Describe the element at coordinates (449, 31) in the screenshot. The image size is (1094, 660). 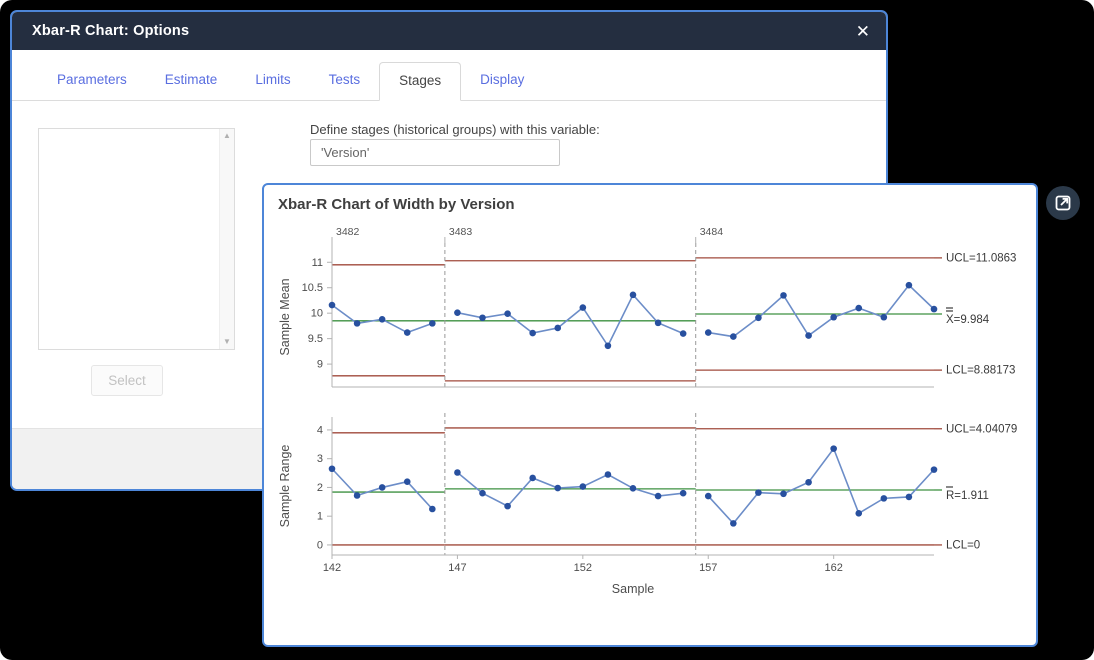
I see `dialog-titlebar: Xbar-R Chart: Options ✕` at that location.